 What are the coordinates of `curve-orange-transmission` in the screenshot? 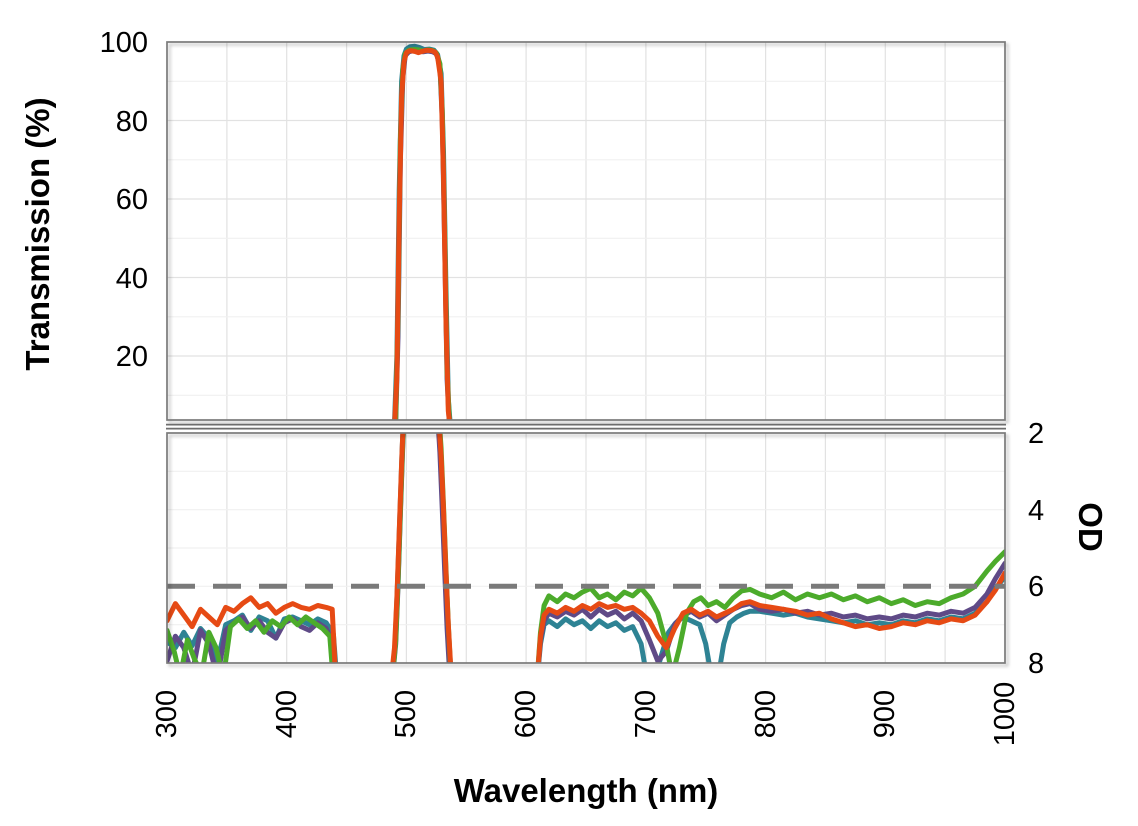 It's located at (422, 233).